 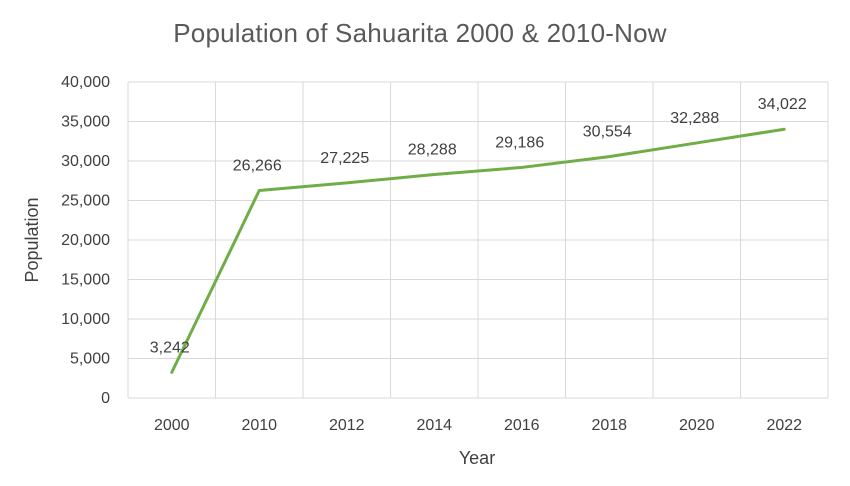 What do you see at coordinates (347, 425) in the screenshot?
I see `x-tick-label: 2012` at bounding box center [347, 425].